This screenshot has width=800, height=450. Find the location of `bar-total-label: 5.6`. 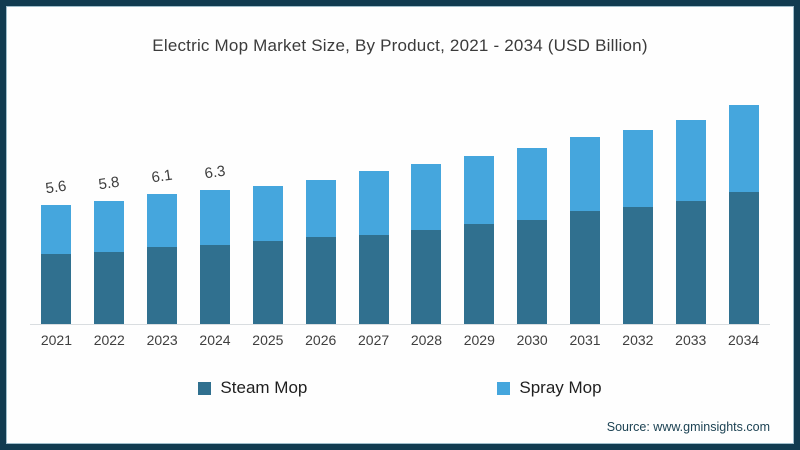

bar-total-label: 5.6 is located at coordinates (56, 187).